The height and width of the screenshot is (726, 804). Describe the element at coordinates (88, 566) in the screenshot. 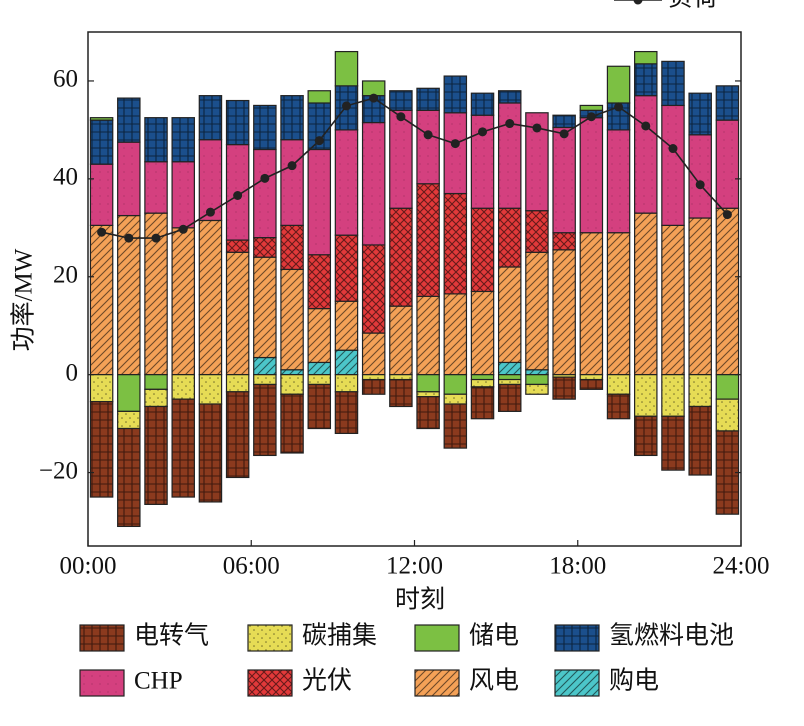

I see `x-tick-label: 00:00` at that location.